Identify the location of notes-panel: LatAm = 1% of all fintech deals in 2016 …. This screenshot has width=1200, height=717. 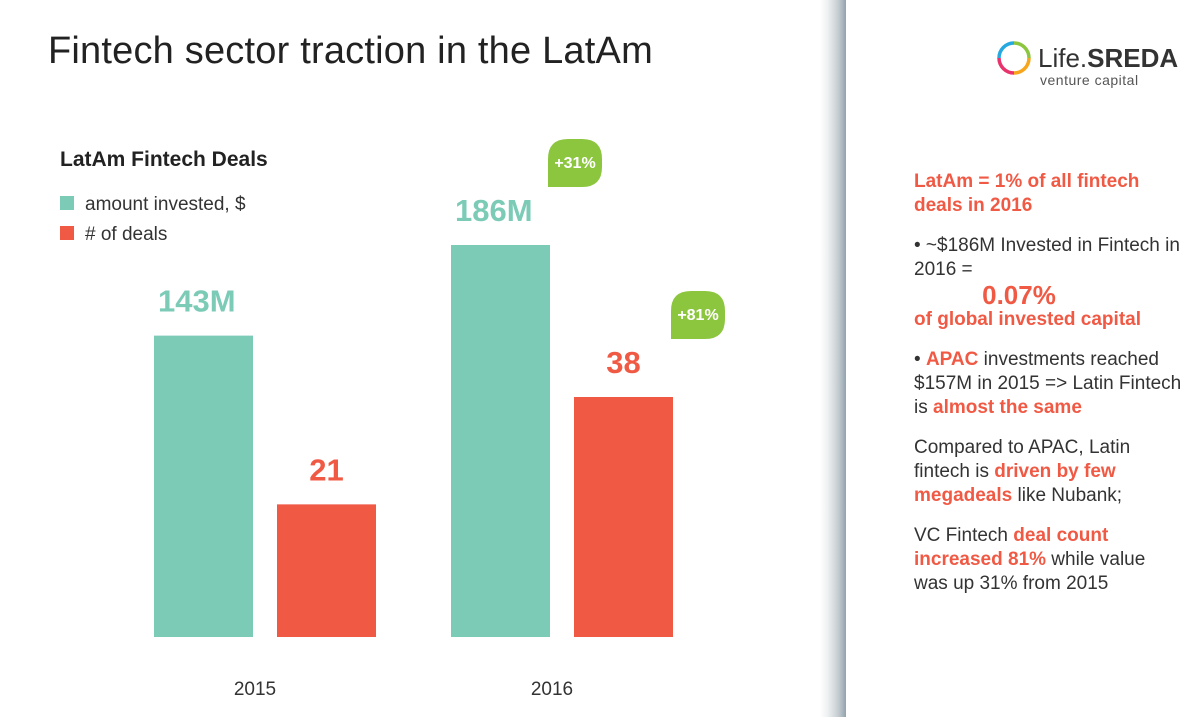
(1049, 391).